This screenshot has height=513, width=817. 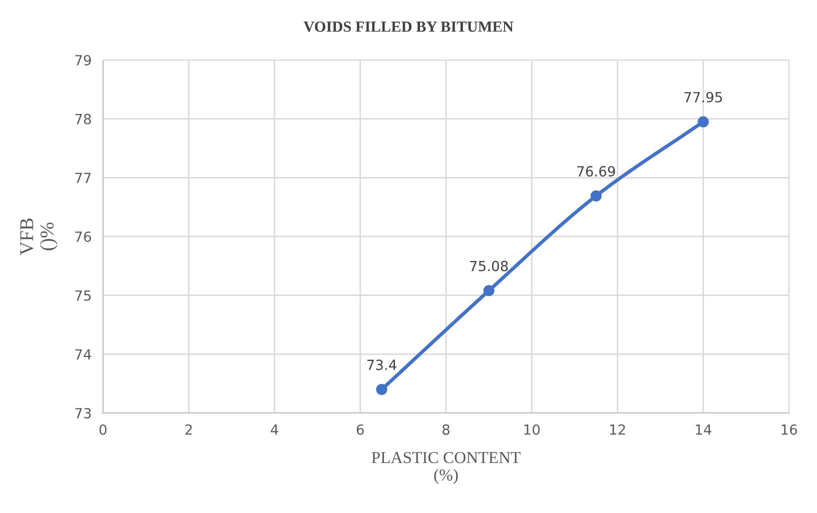 I want to click on x-tick-label: 16, so click(x=789, y=429).